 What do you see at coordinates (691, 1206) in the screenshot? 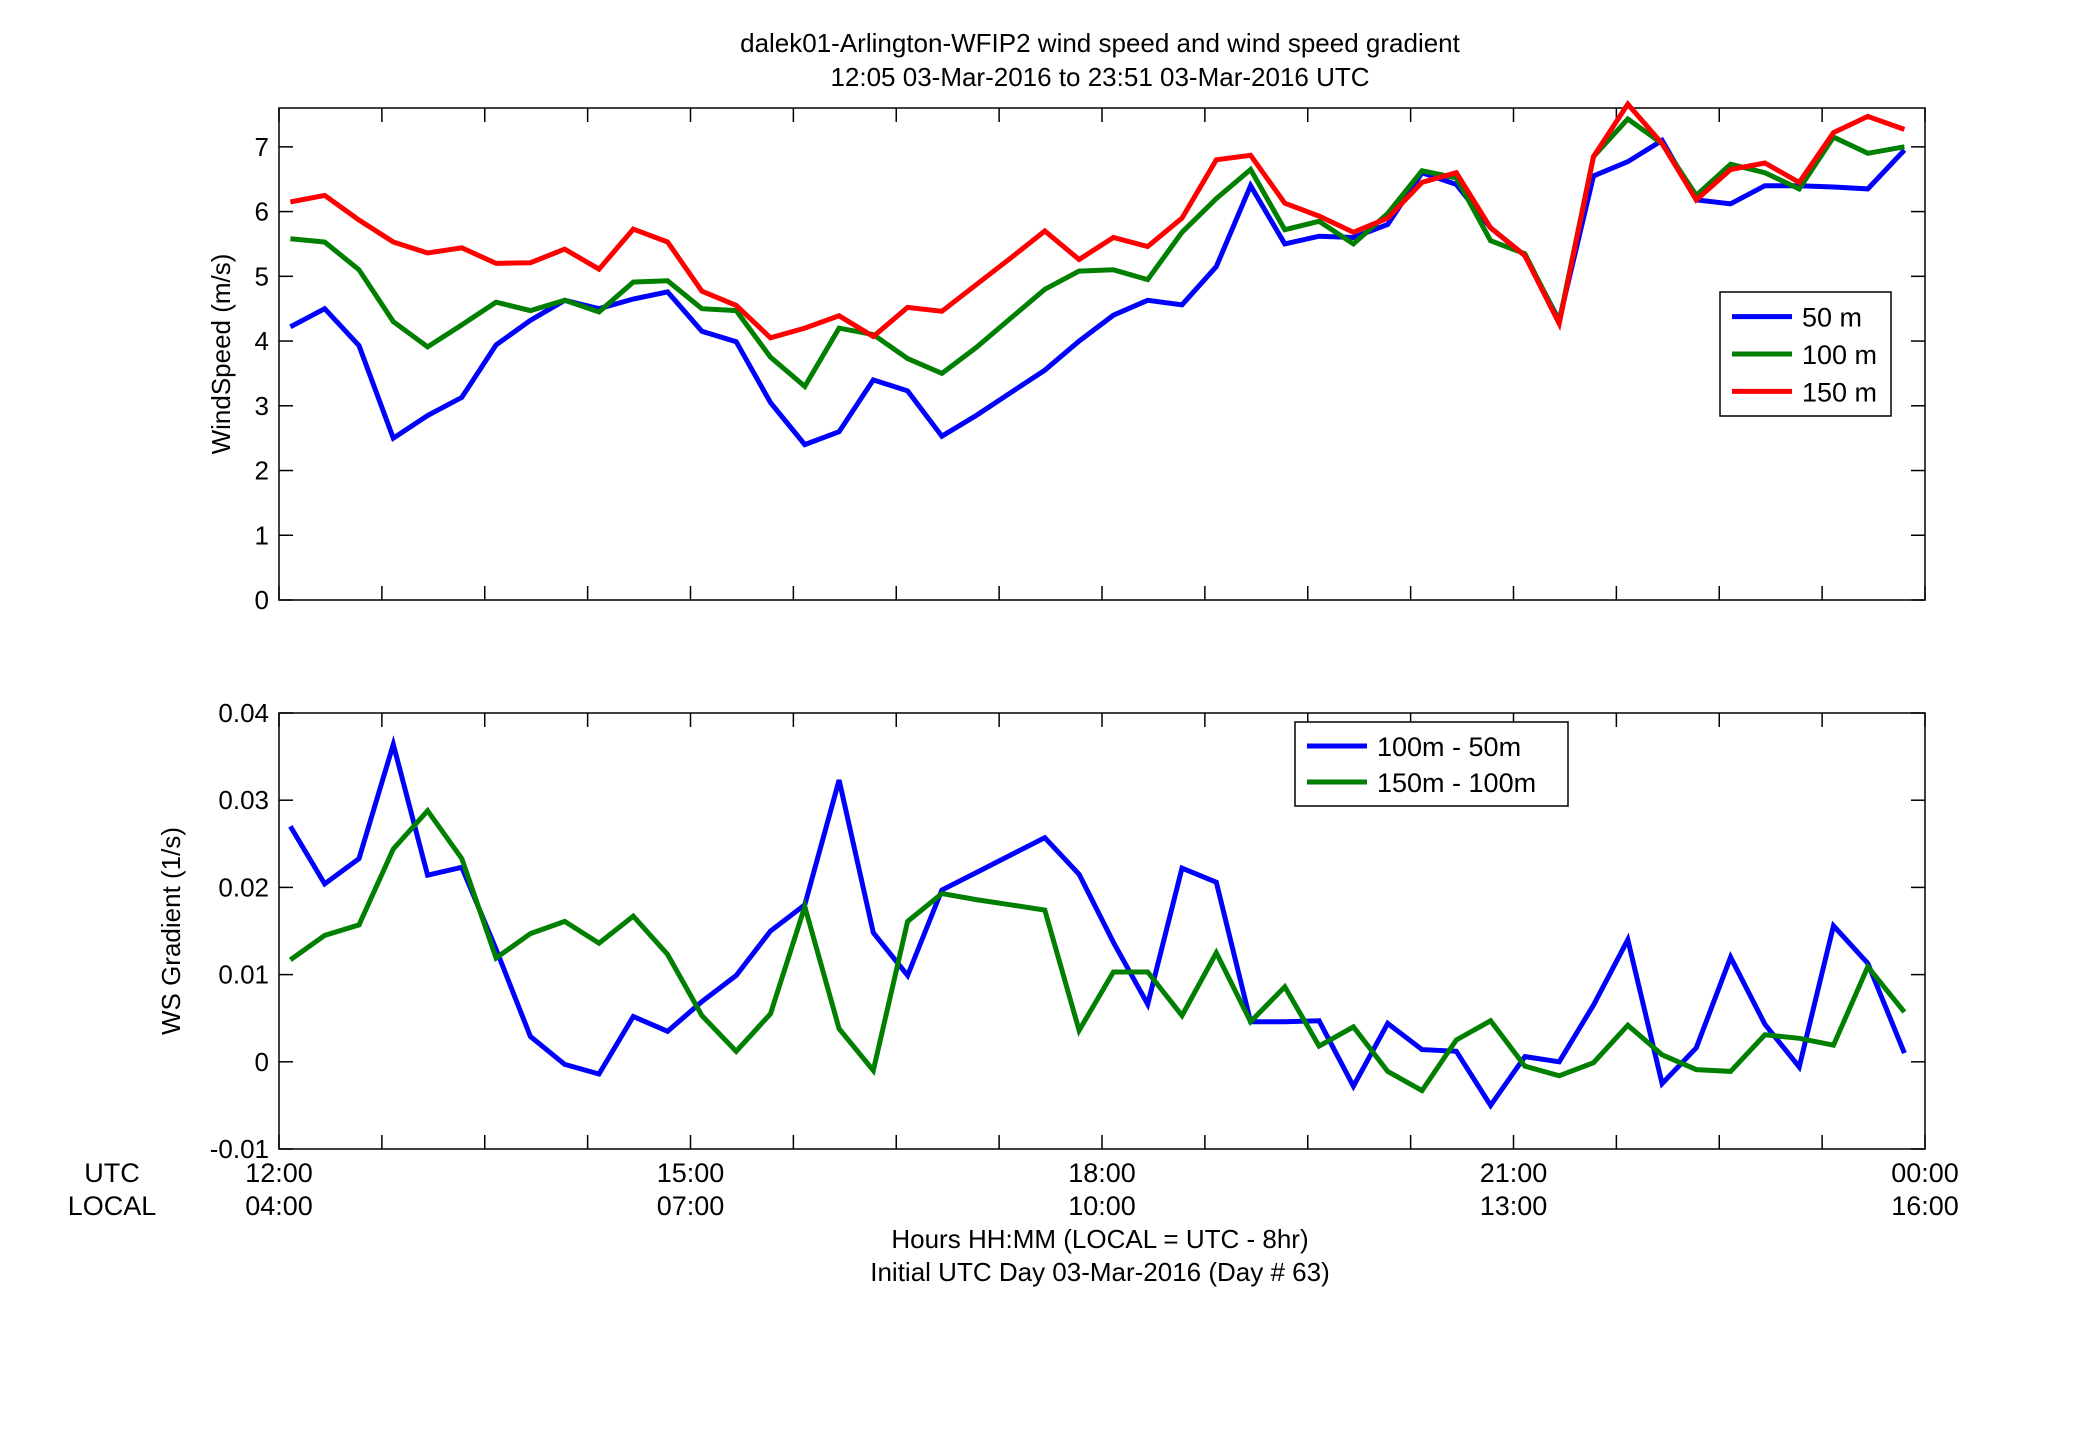
I see `x-tick-label-local: 07:00` at bounding box center [691, 1206].